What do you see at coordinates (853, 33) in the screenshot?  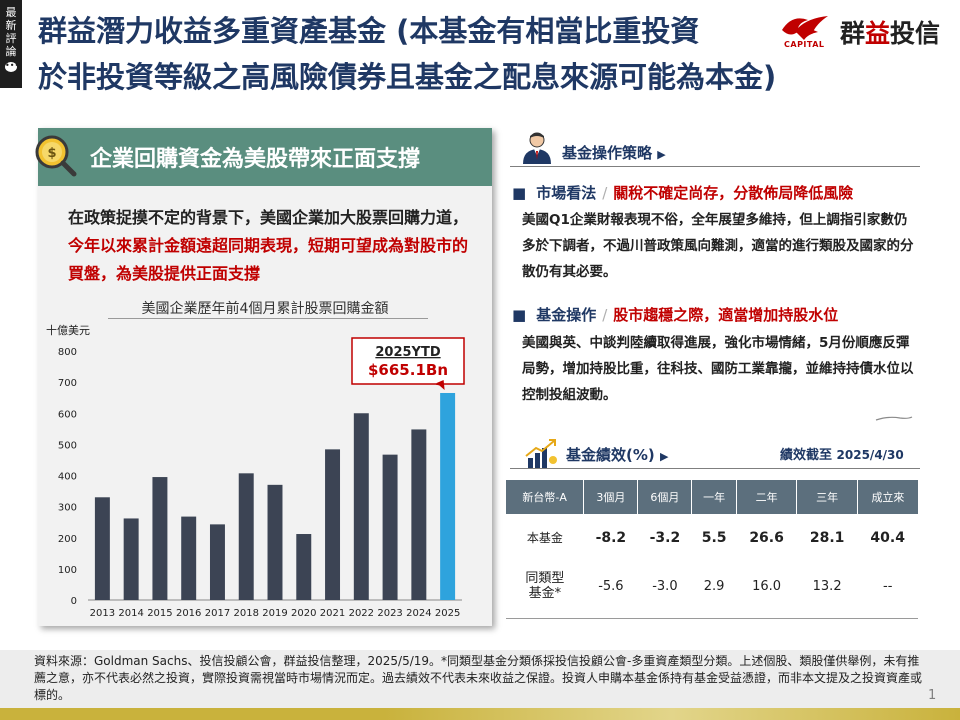 I see `brand-char: 群` at bounding box center [853, 33].